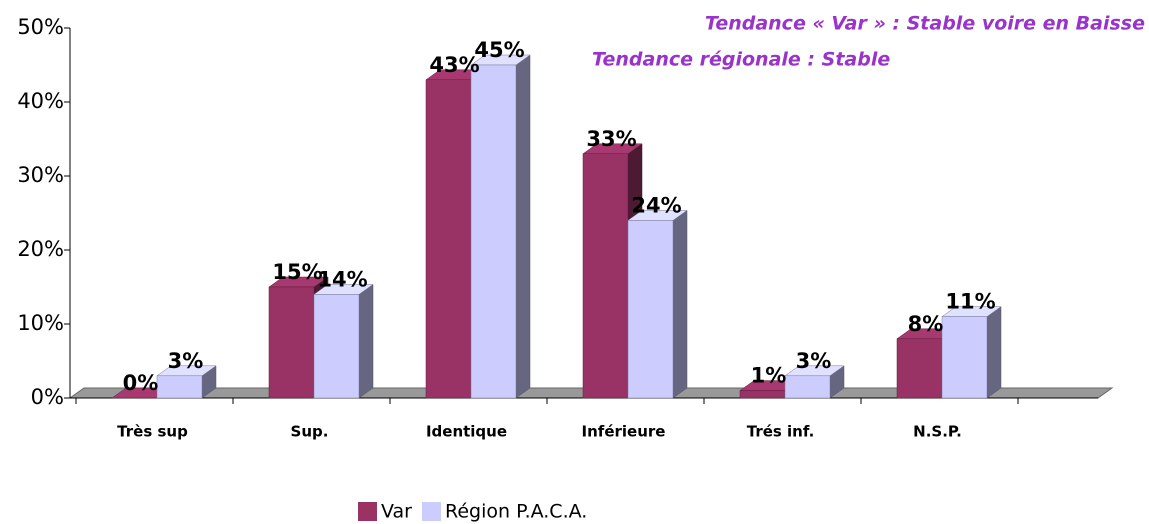 This screenshot has height=524, width=1149. I want to click on x-tick-label: Inférieure, so click(624, 432).